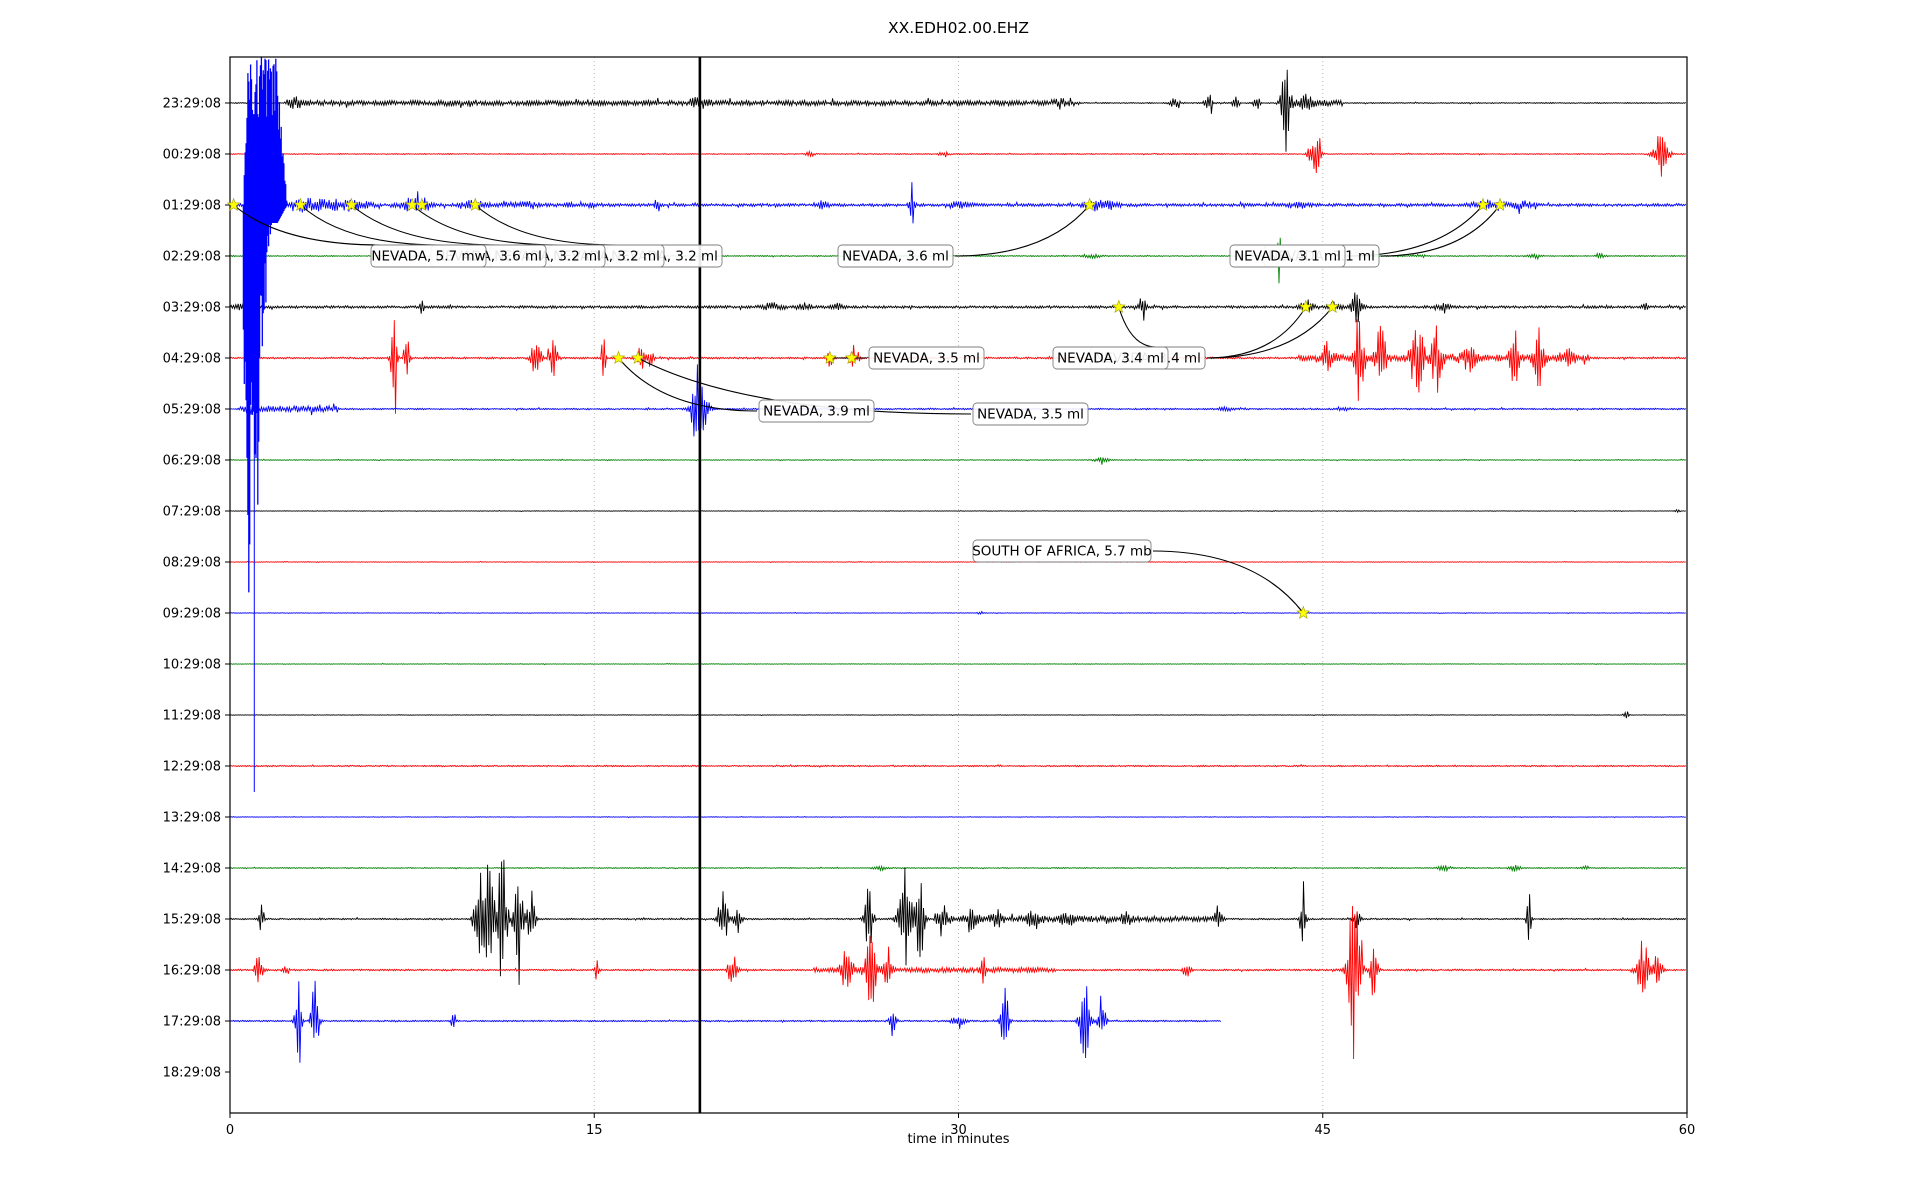  What do you see at coordinates (192, 869) in the screenshot?
I see `y-axis-tick-label: 14:29:08` at bounding box center [192, 869].